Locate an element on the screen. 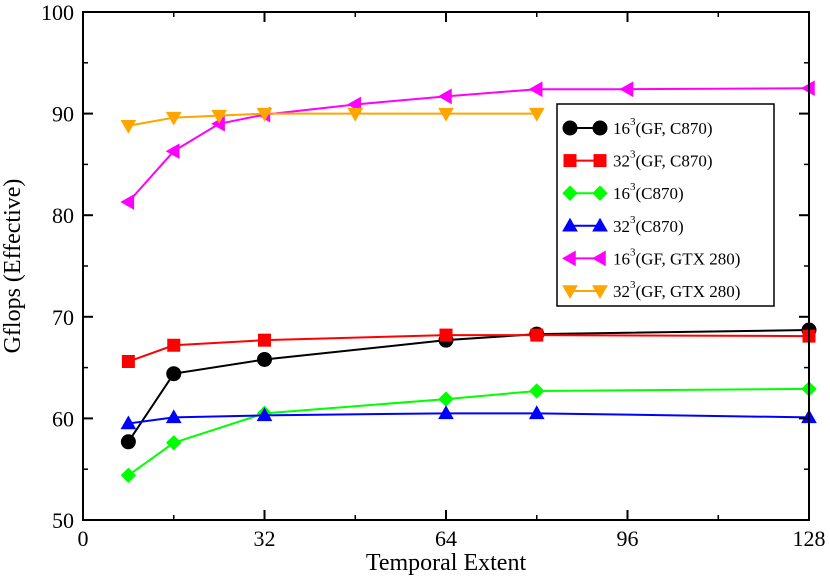 This screenshot has height=581, width=830. x-tick-label: 64 is located at coordinates (446, 538).